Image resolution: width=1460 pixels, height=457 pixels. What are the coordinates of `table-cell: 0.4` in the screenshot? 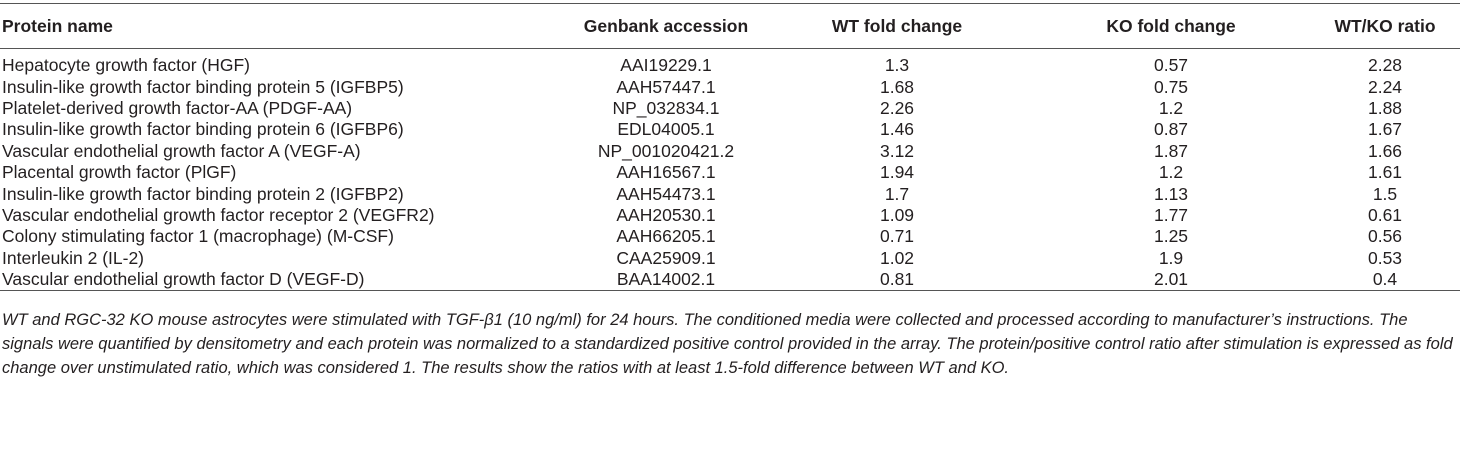 It's located at (1385, 279).